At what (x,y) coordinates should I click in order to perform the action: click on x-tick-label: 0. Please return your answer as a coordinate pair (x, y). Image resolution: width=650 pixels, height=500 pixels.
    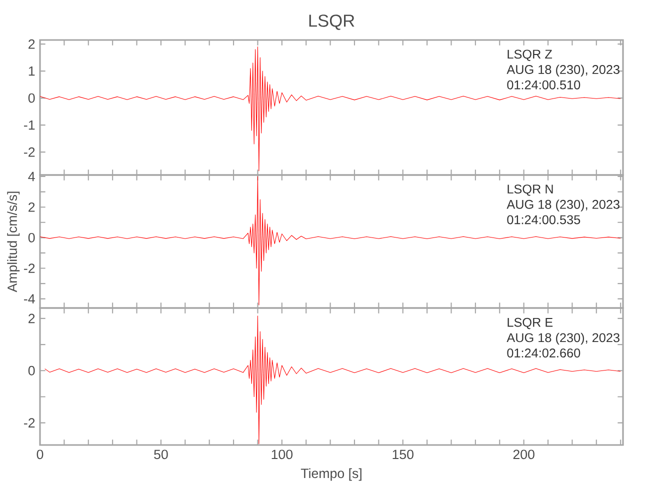
    Looking at the image, I should click on (40, 455).